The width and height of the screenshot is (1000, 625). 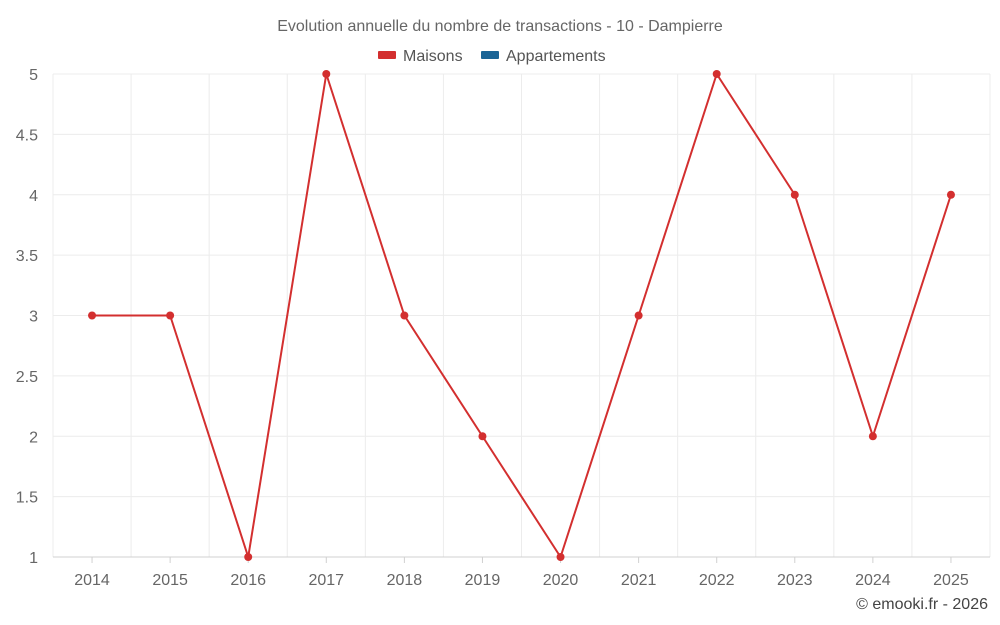 I want to click on x-tick-label: 2015, so click(x=170, y=580).